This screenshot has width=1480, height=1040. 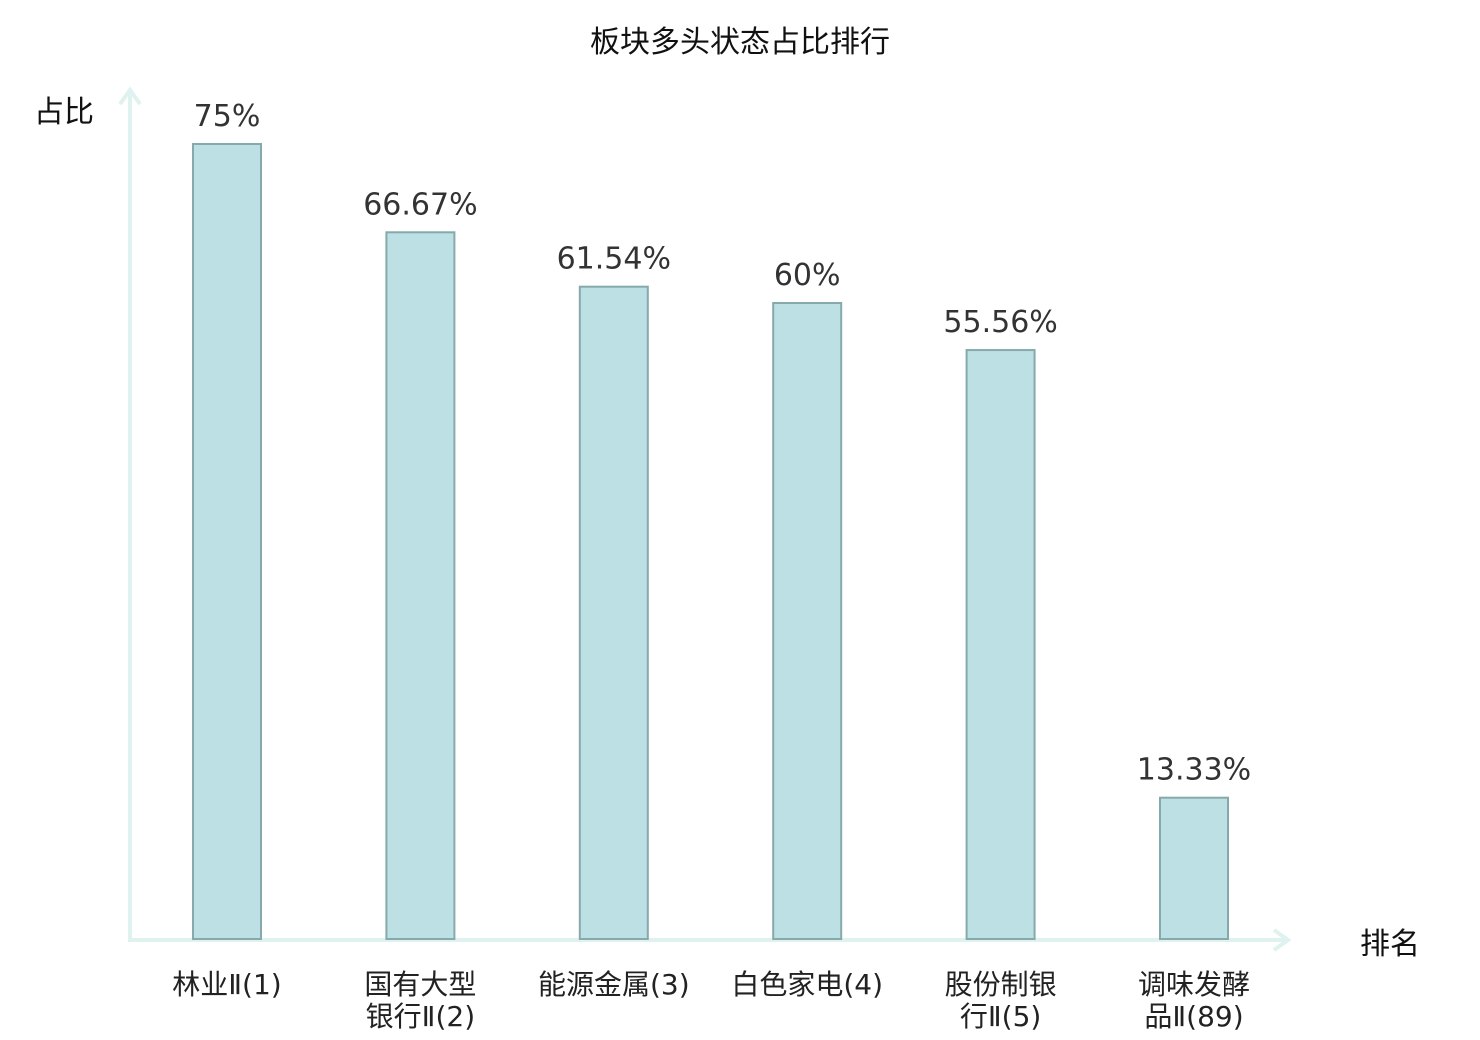 I want to click on category-label-1: 国有大型银行Ⅱ(2), so click(x=420, y=1000).